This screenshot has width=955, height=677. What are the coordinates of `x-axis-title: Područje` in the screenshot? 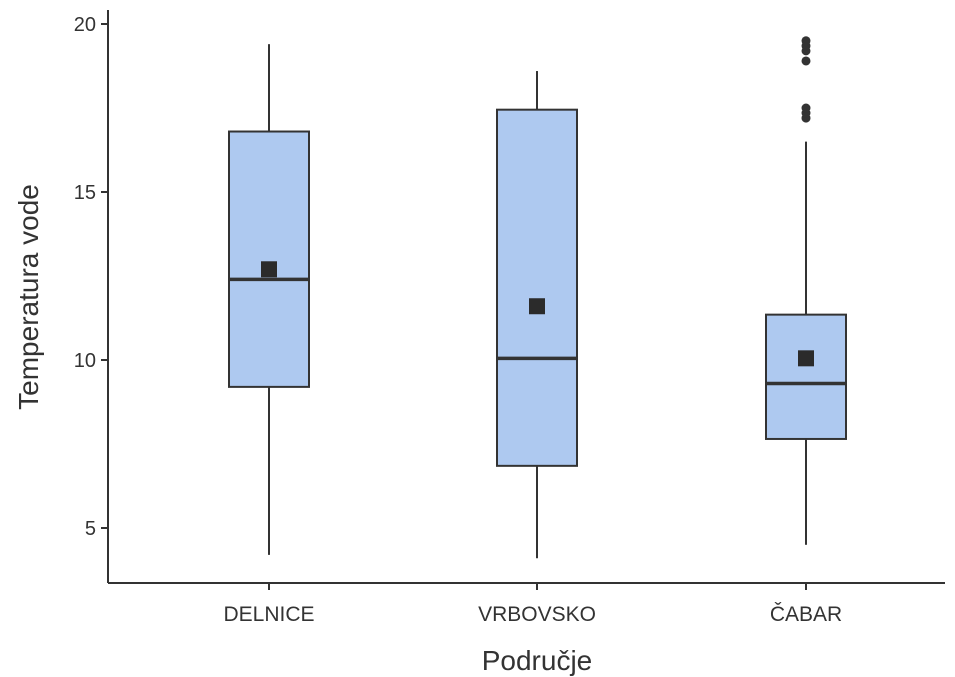 It's located at (537, 660).